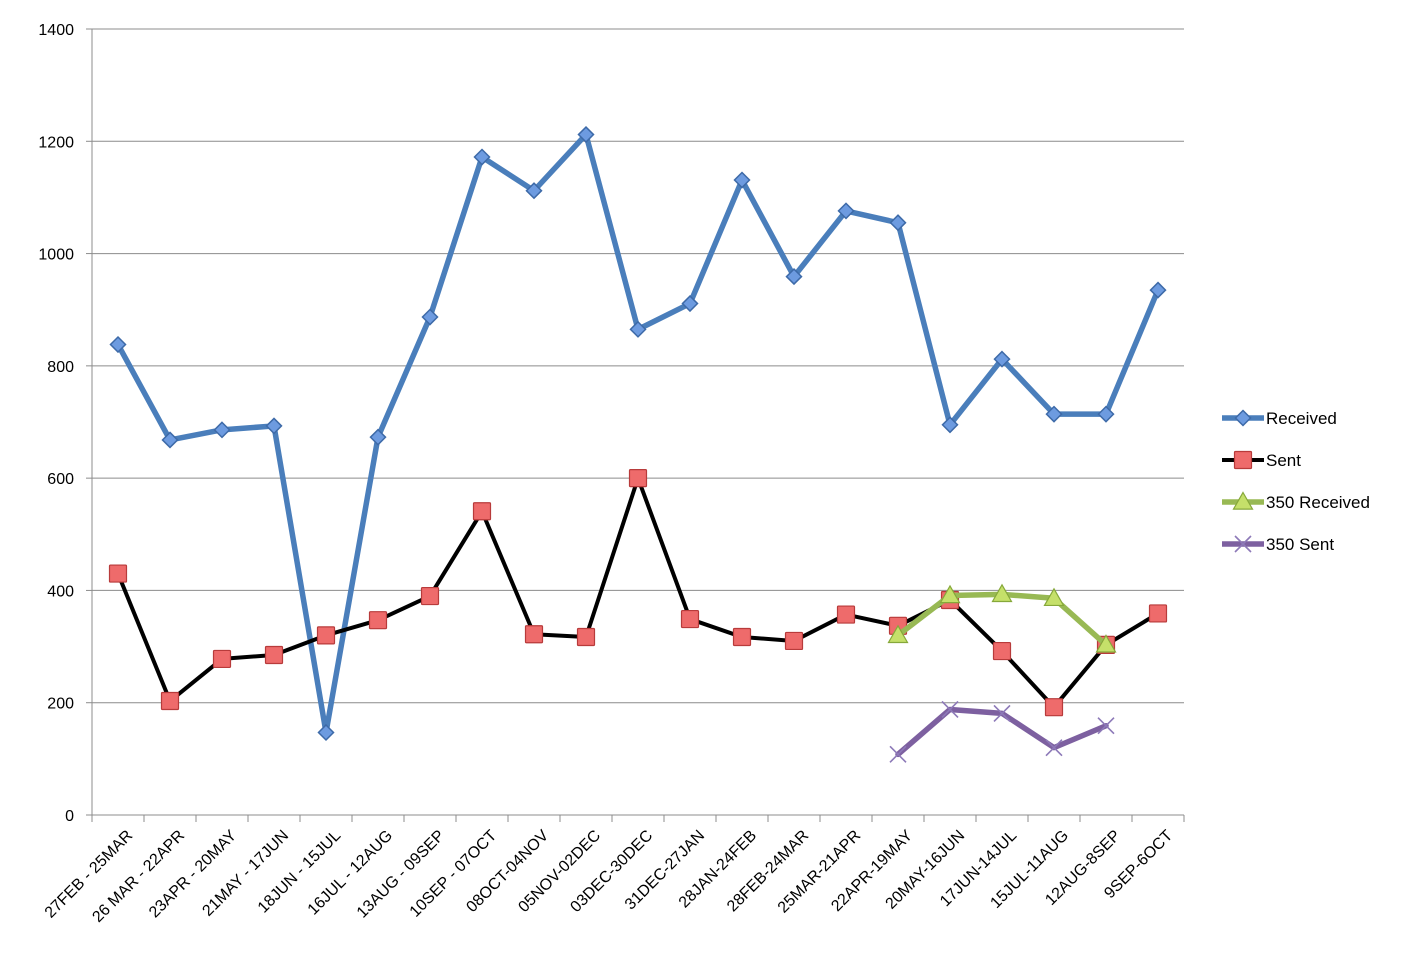 The width and height of the screenshot is (1409, 959). What do you see at coordinates (1261, 460) in the screenshot?
I see `legend-item-sent: Sent` at bounding box center [1261, 460].